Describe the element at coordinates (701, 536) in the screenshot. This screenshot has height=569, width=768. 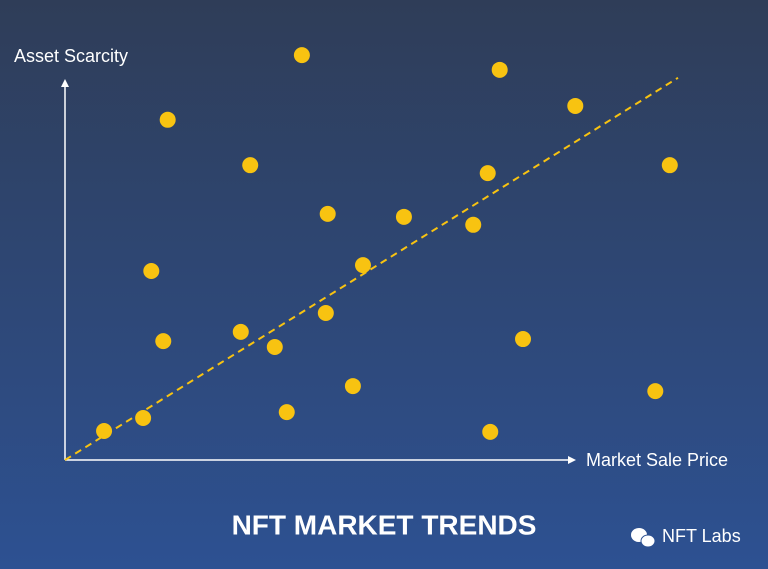
I see `watermark: NFT Labs` at that location.